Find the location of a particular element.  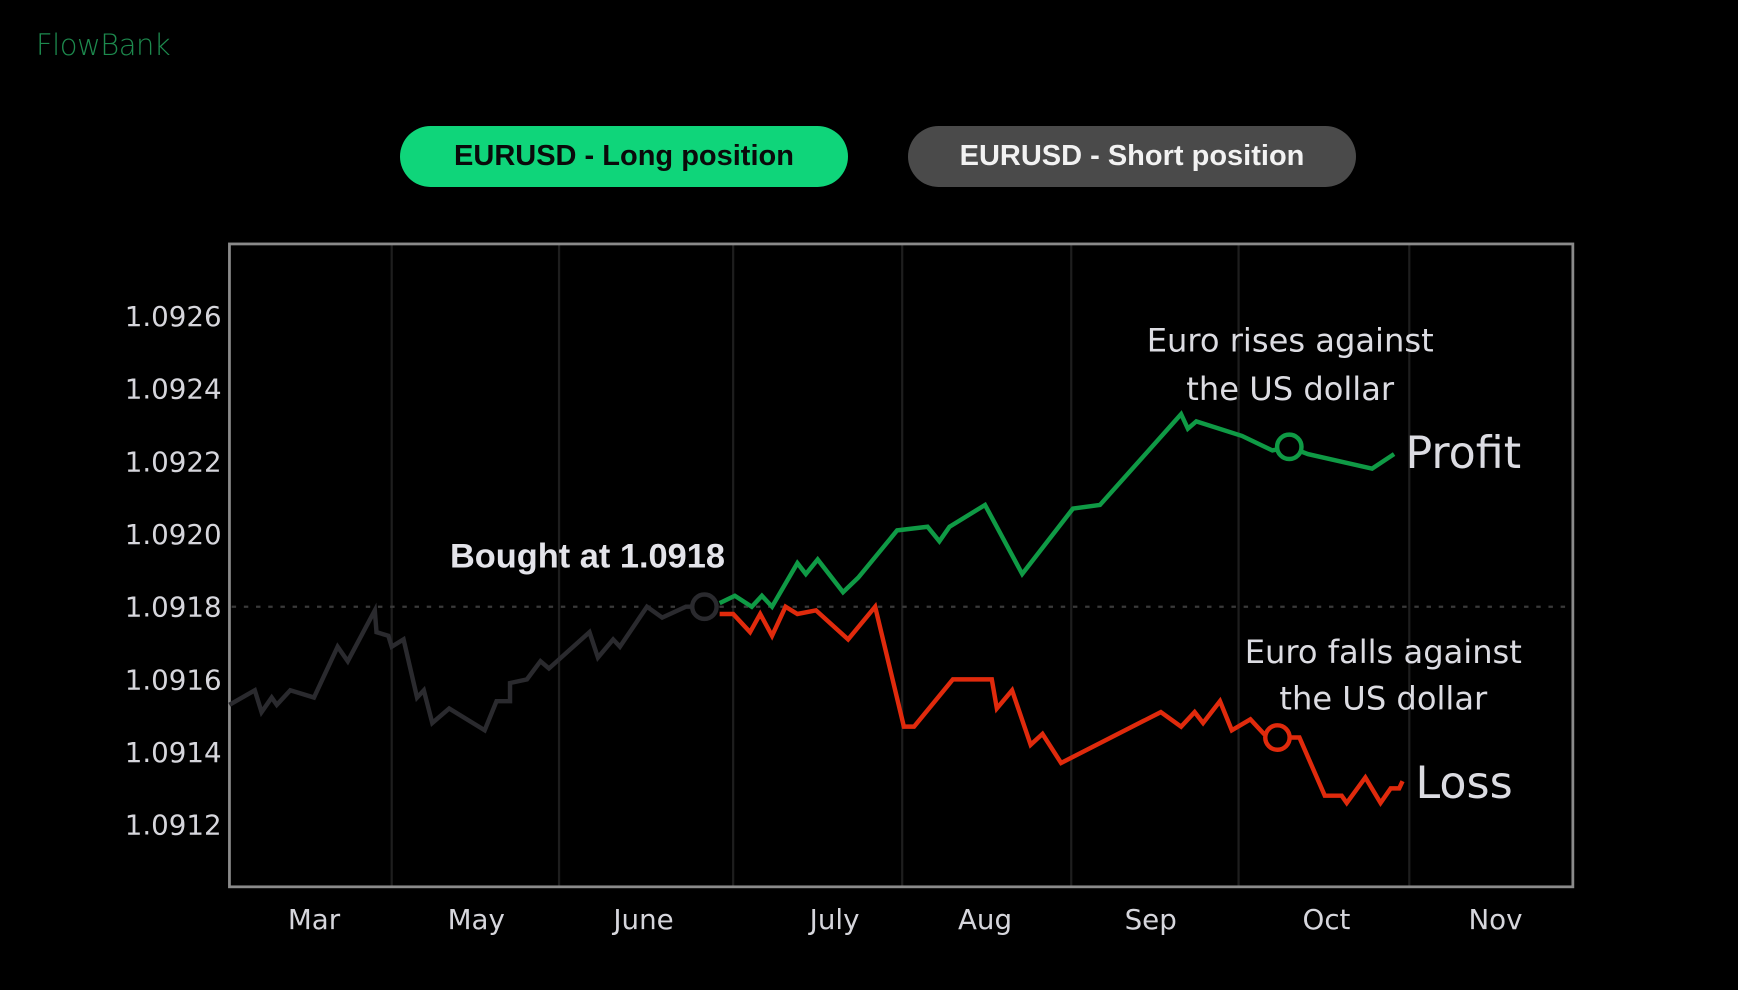

annotation-rise-1: Euro rises against is located at coordinates (1290, 340).